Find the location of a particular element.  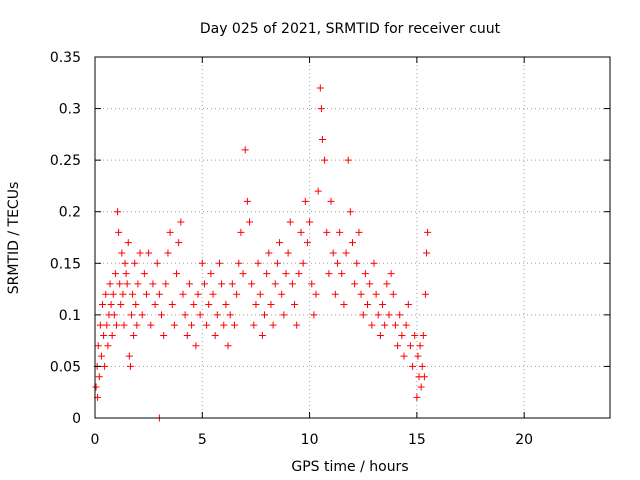

y-tick-label: 0 is located at coordinates (76, 419).